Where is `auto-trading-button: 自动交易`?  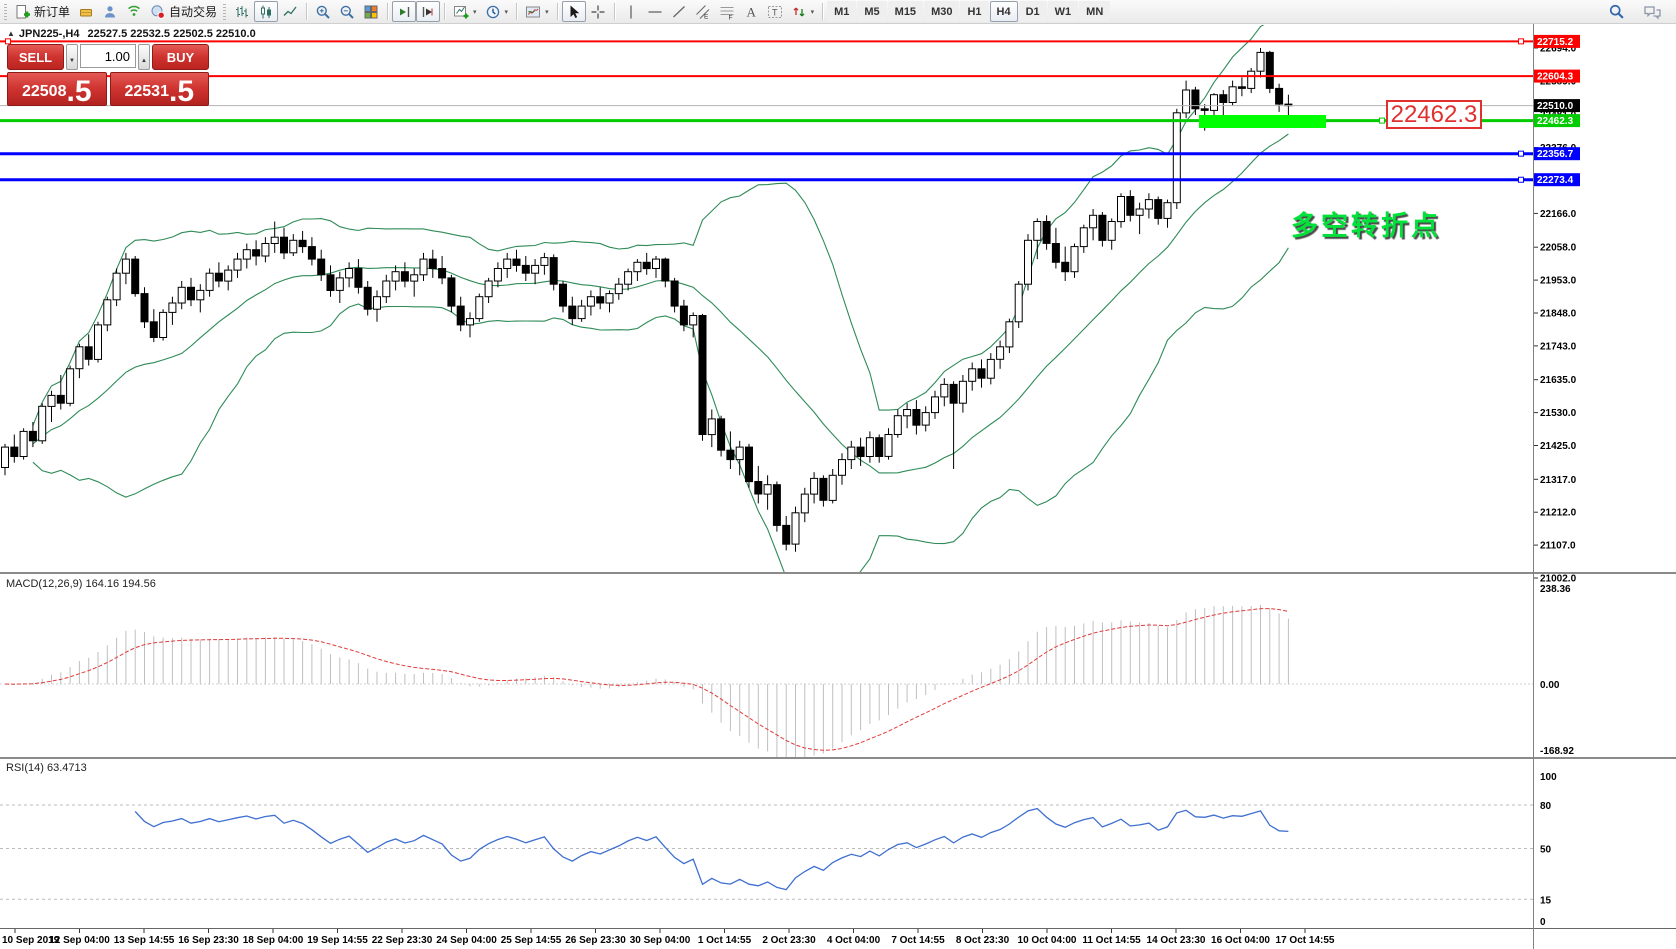
auto-trading-button: 自动交易 is located at coordinates (183, 11).